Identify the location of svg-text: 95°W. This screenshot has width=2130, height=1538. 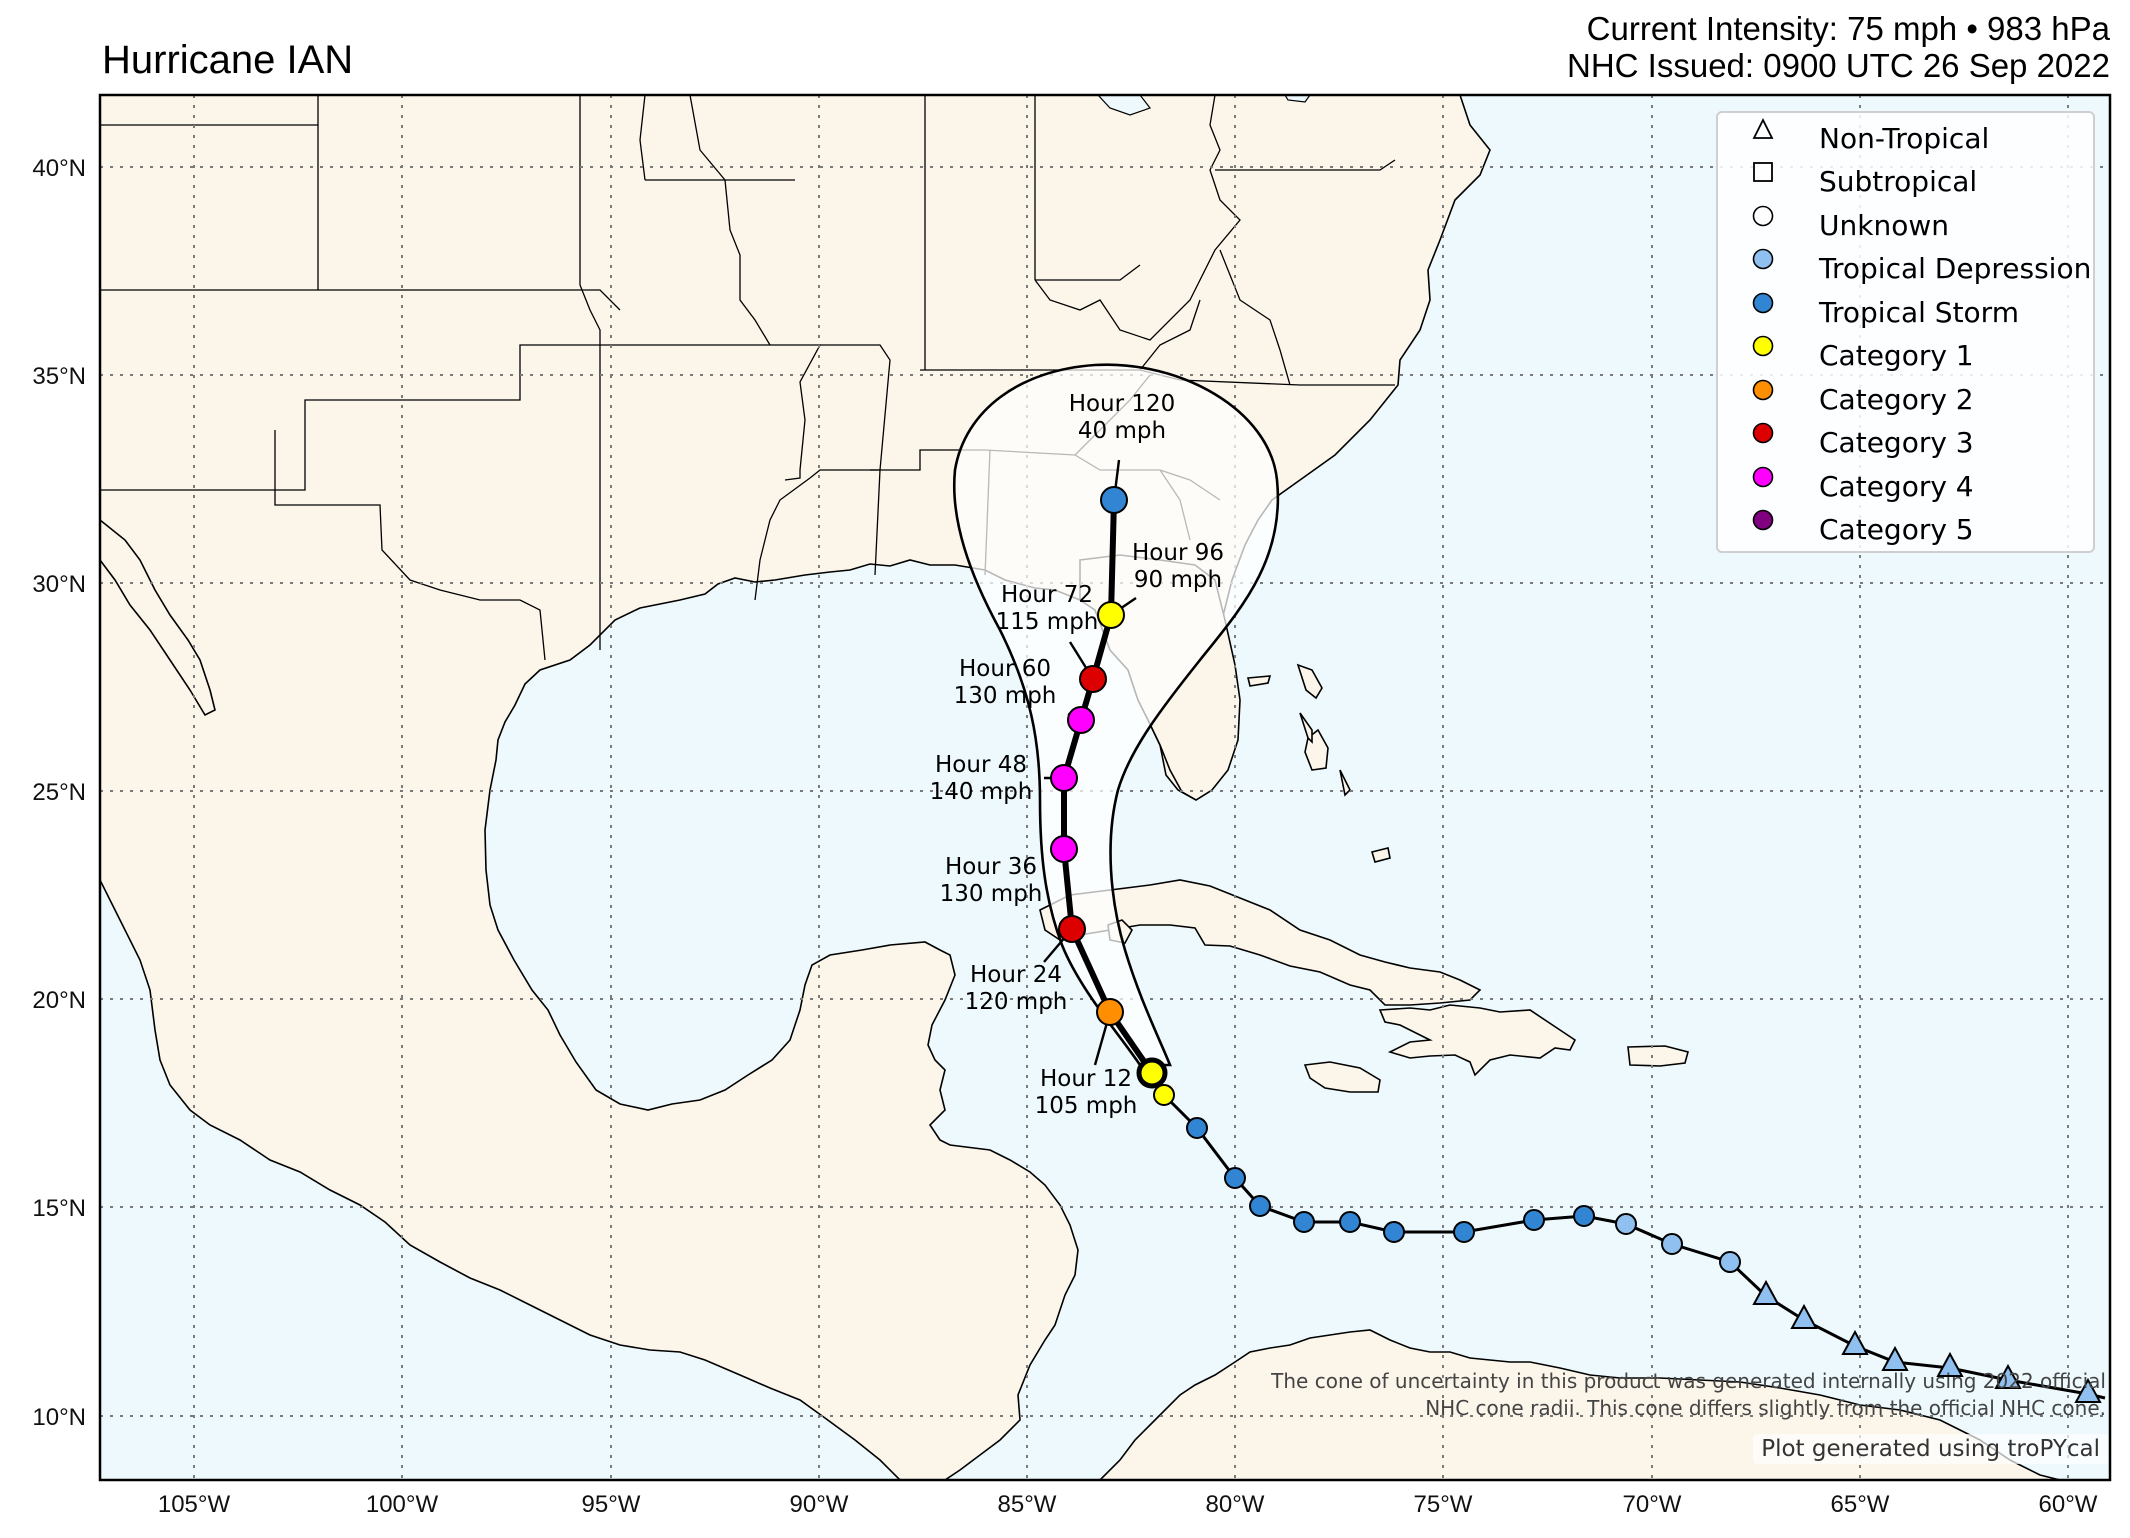
(611, 1504).